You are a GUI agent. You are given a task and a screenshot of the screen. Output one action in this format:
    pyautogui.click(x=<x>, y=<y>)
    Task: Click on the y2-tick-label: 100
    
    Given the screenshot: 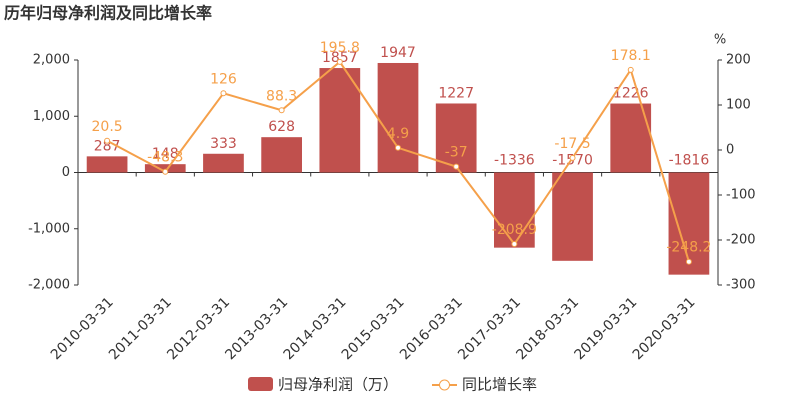 What is the action you would take?
    pyautogui.click(x=738, y=105)
    